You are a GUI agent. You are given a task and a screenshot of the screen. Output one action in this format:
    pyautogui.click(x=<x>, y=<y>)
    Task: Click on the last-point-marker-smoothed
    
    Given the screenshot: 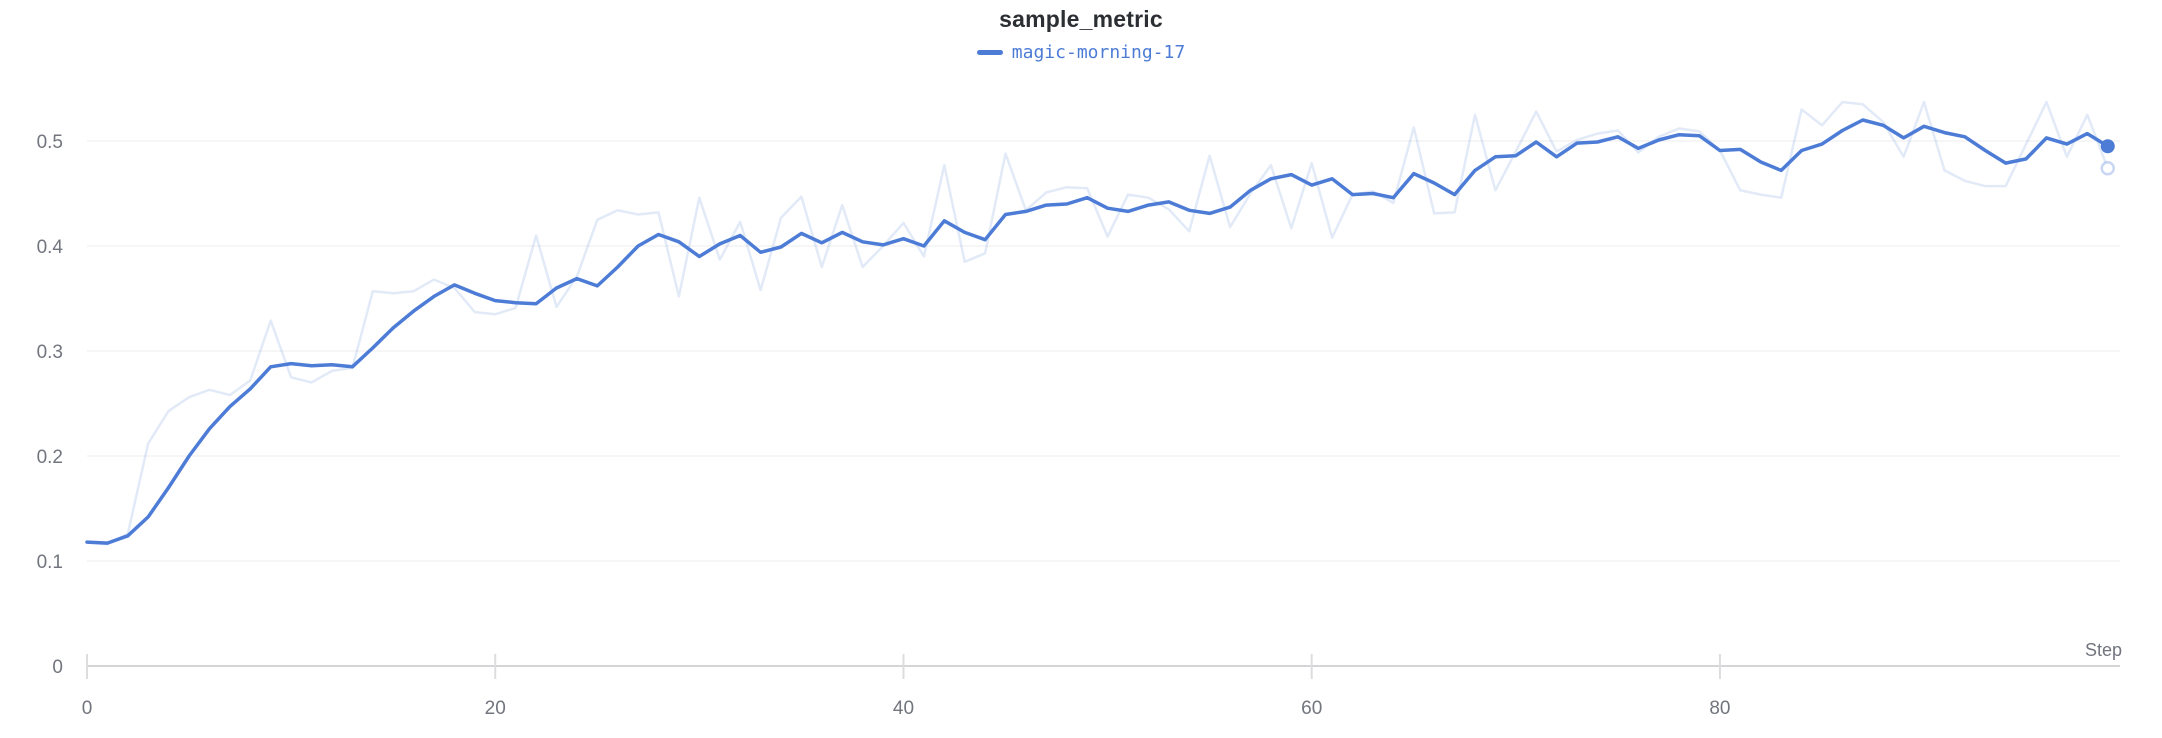 What is the action you would take?
    pyautogui.click(x=2107, y=146)
    